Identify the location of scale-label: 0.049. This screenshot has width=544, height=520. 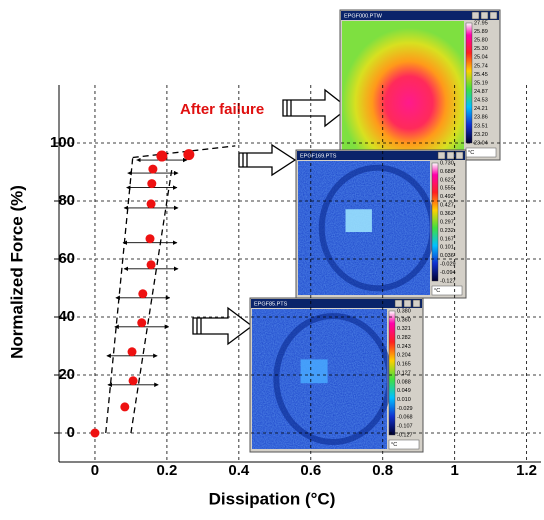
(404, 391).